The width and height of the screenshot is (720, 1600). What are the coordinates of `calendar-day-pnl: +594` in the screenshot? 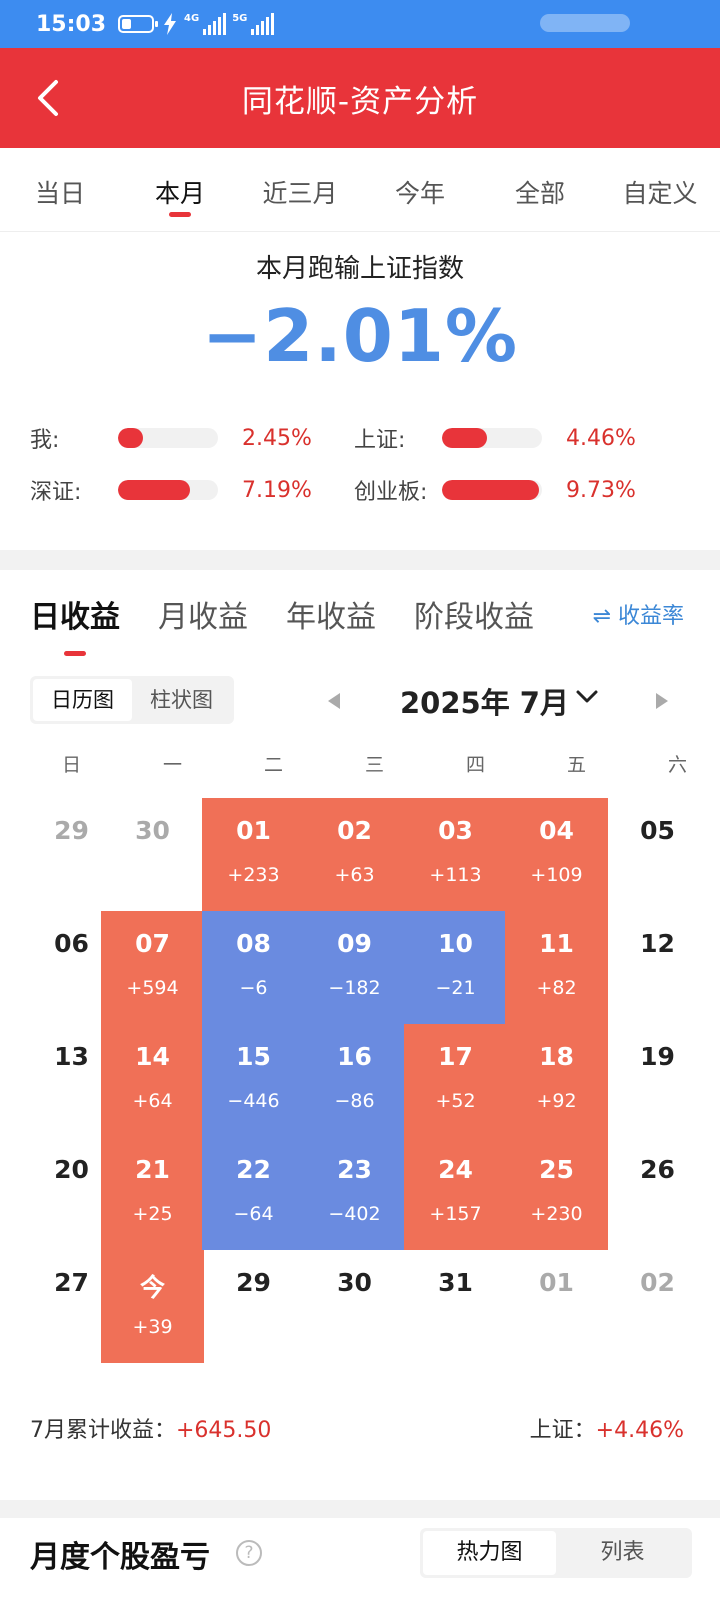 It's located at (152, 988).